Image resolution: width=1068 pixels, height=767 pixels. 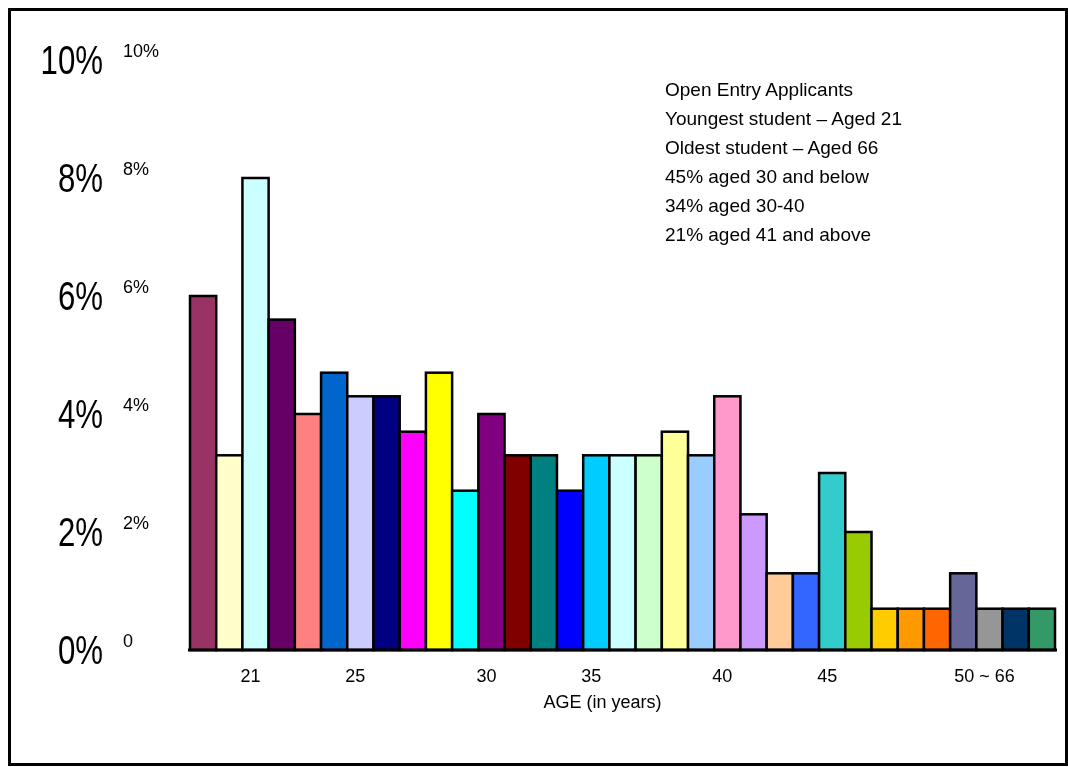 I want to click on annotation: 21% aged 41 and above, so click(x=768, y=234).